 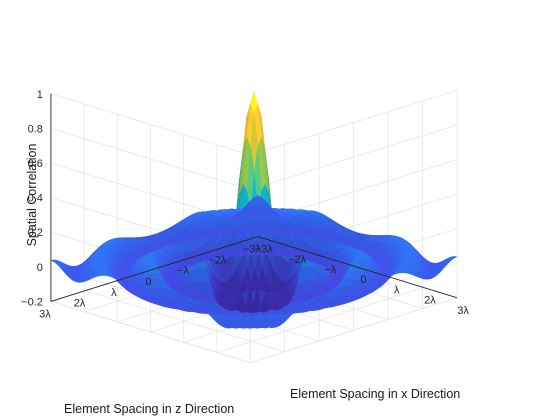 I want to click on y-axis-label: Element Spacing in z Direction, so click(x=149, y=409).